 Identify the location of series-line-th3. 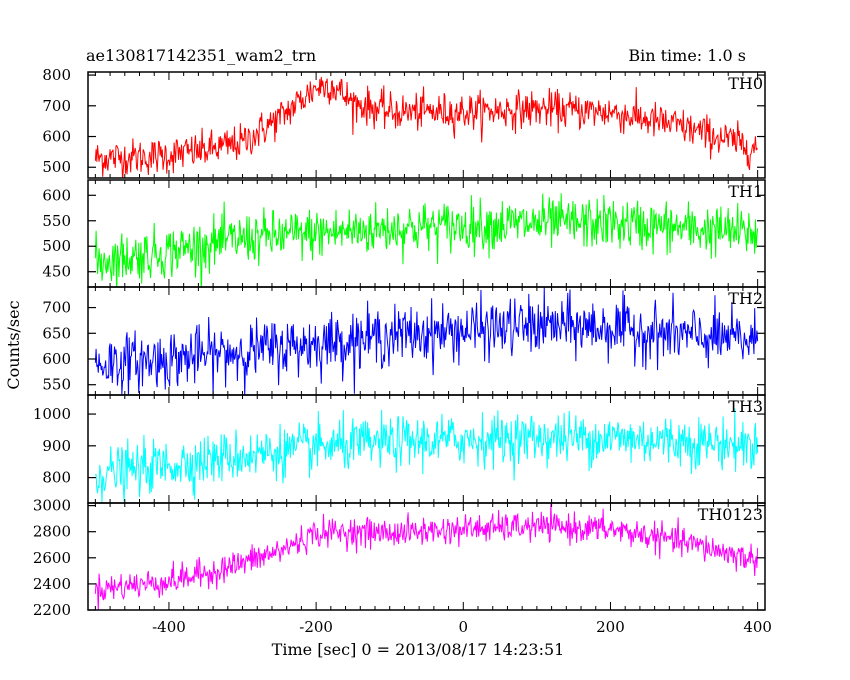
(426, 455).